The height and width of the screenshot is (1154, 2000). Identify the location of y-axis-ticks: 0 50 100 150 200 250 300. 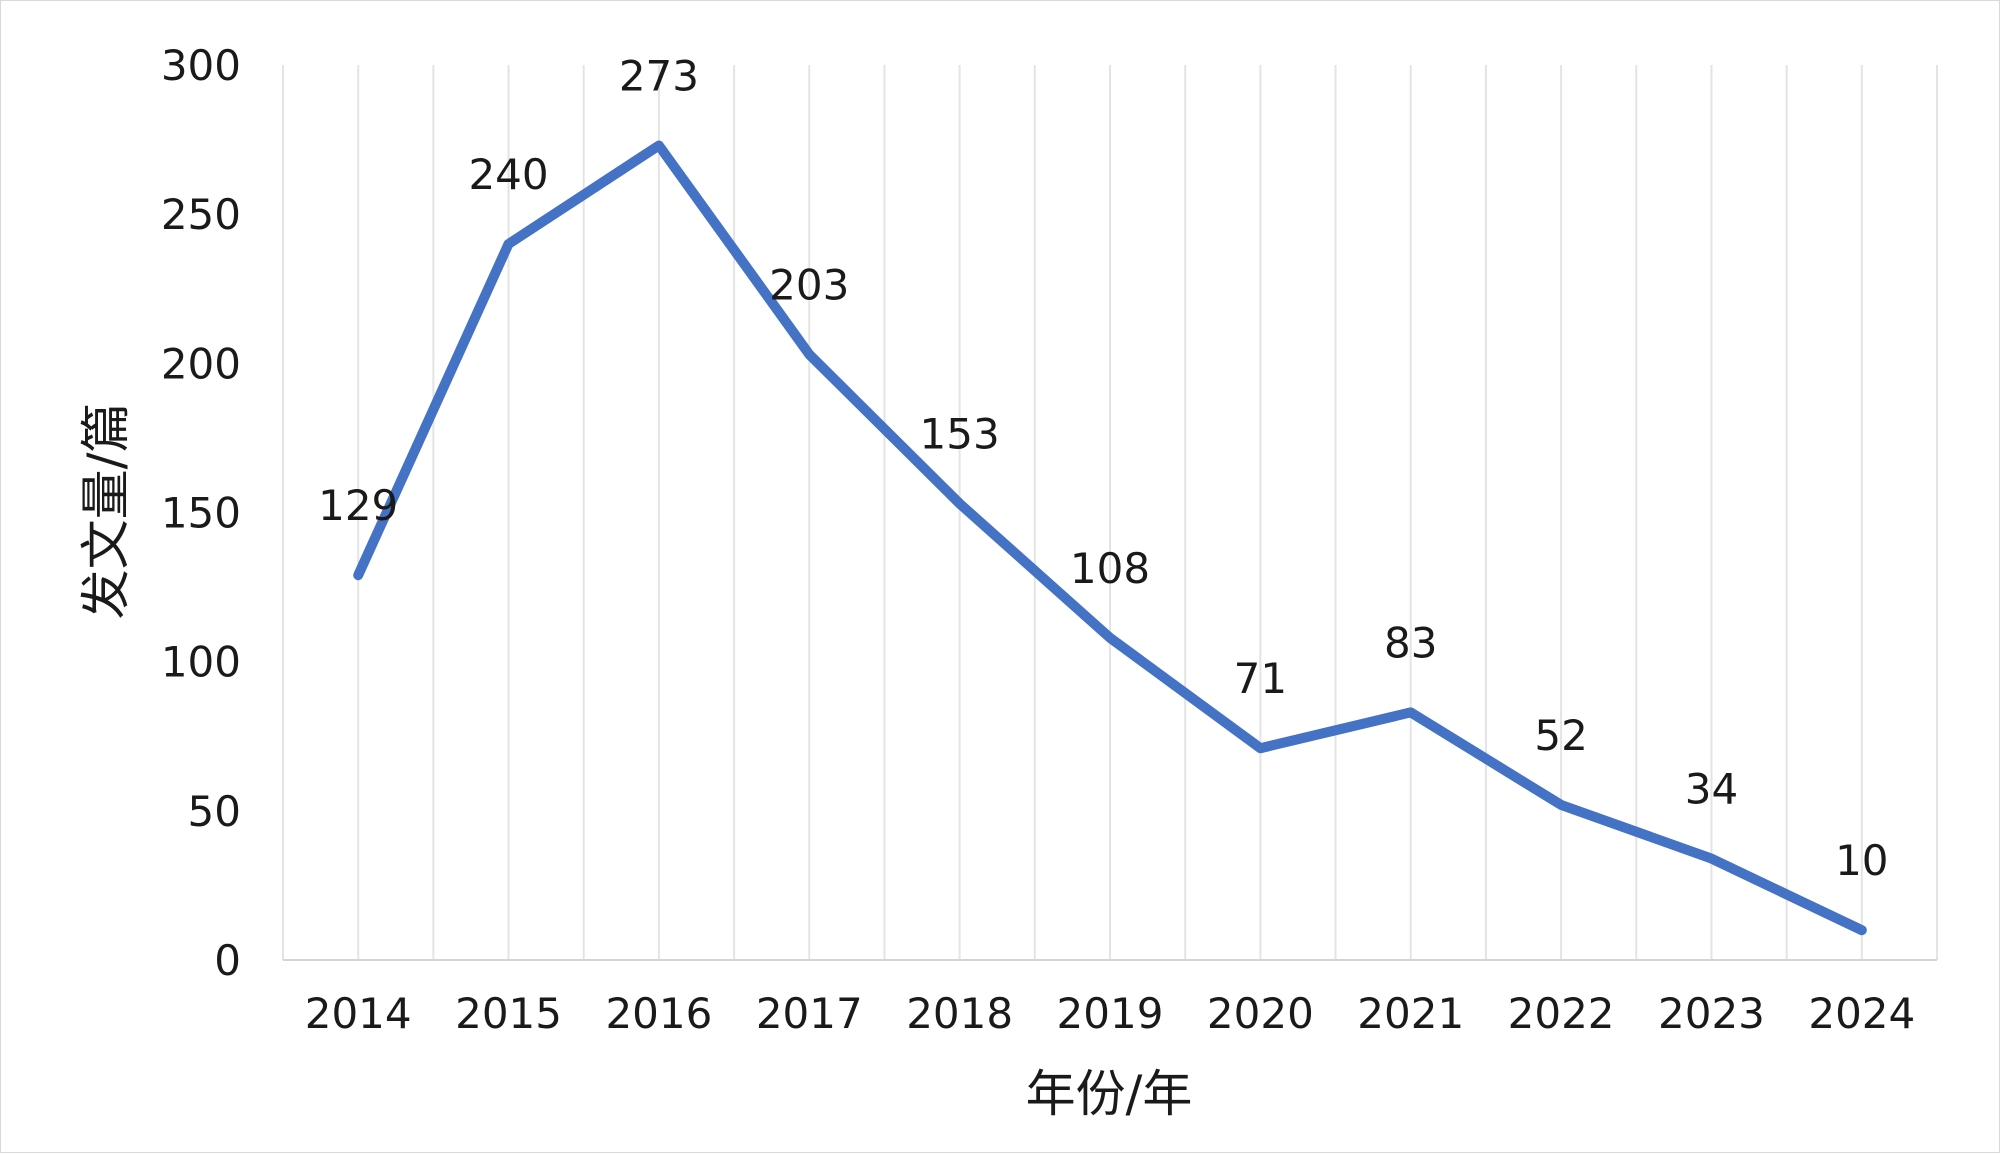
(201, 513).